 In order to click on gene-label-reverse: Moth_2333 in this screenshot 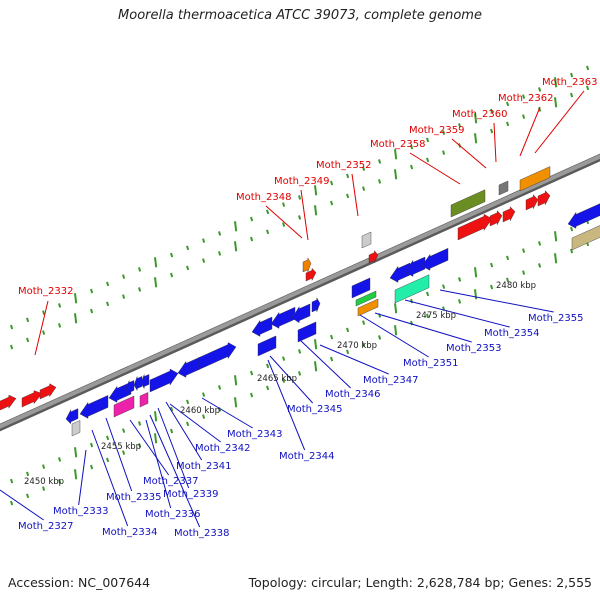, I will do `click(80, 511)`.